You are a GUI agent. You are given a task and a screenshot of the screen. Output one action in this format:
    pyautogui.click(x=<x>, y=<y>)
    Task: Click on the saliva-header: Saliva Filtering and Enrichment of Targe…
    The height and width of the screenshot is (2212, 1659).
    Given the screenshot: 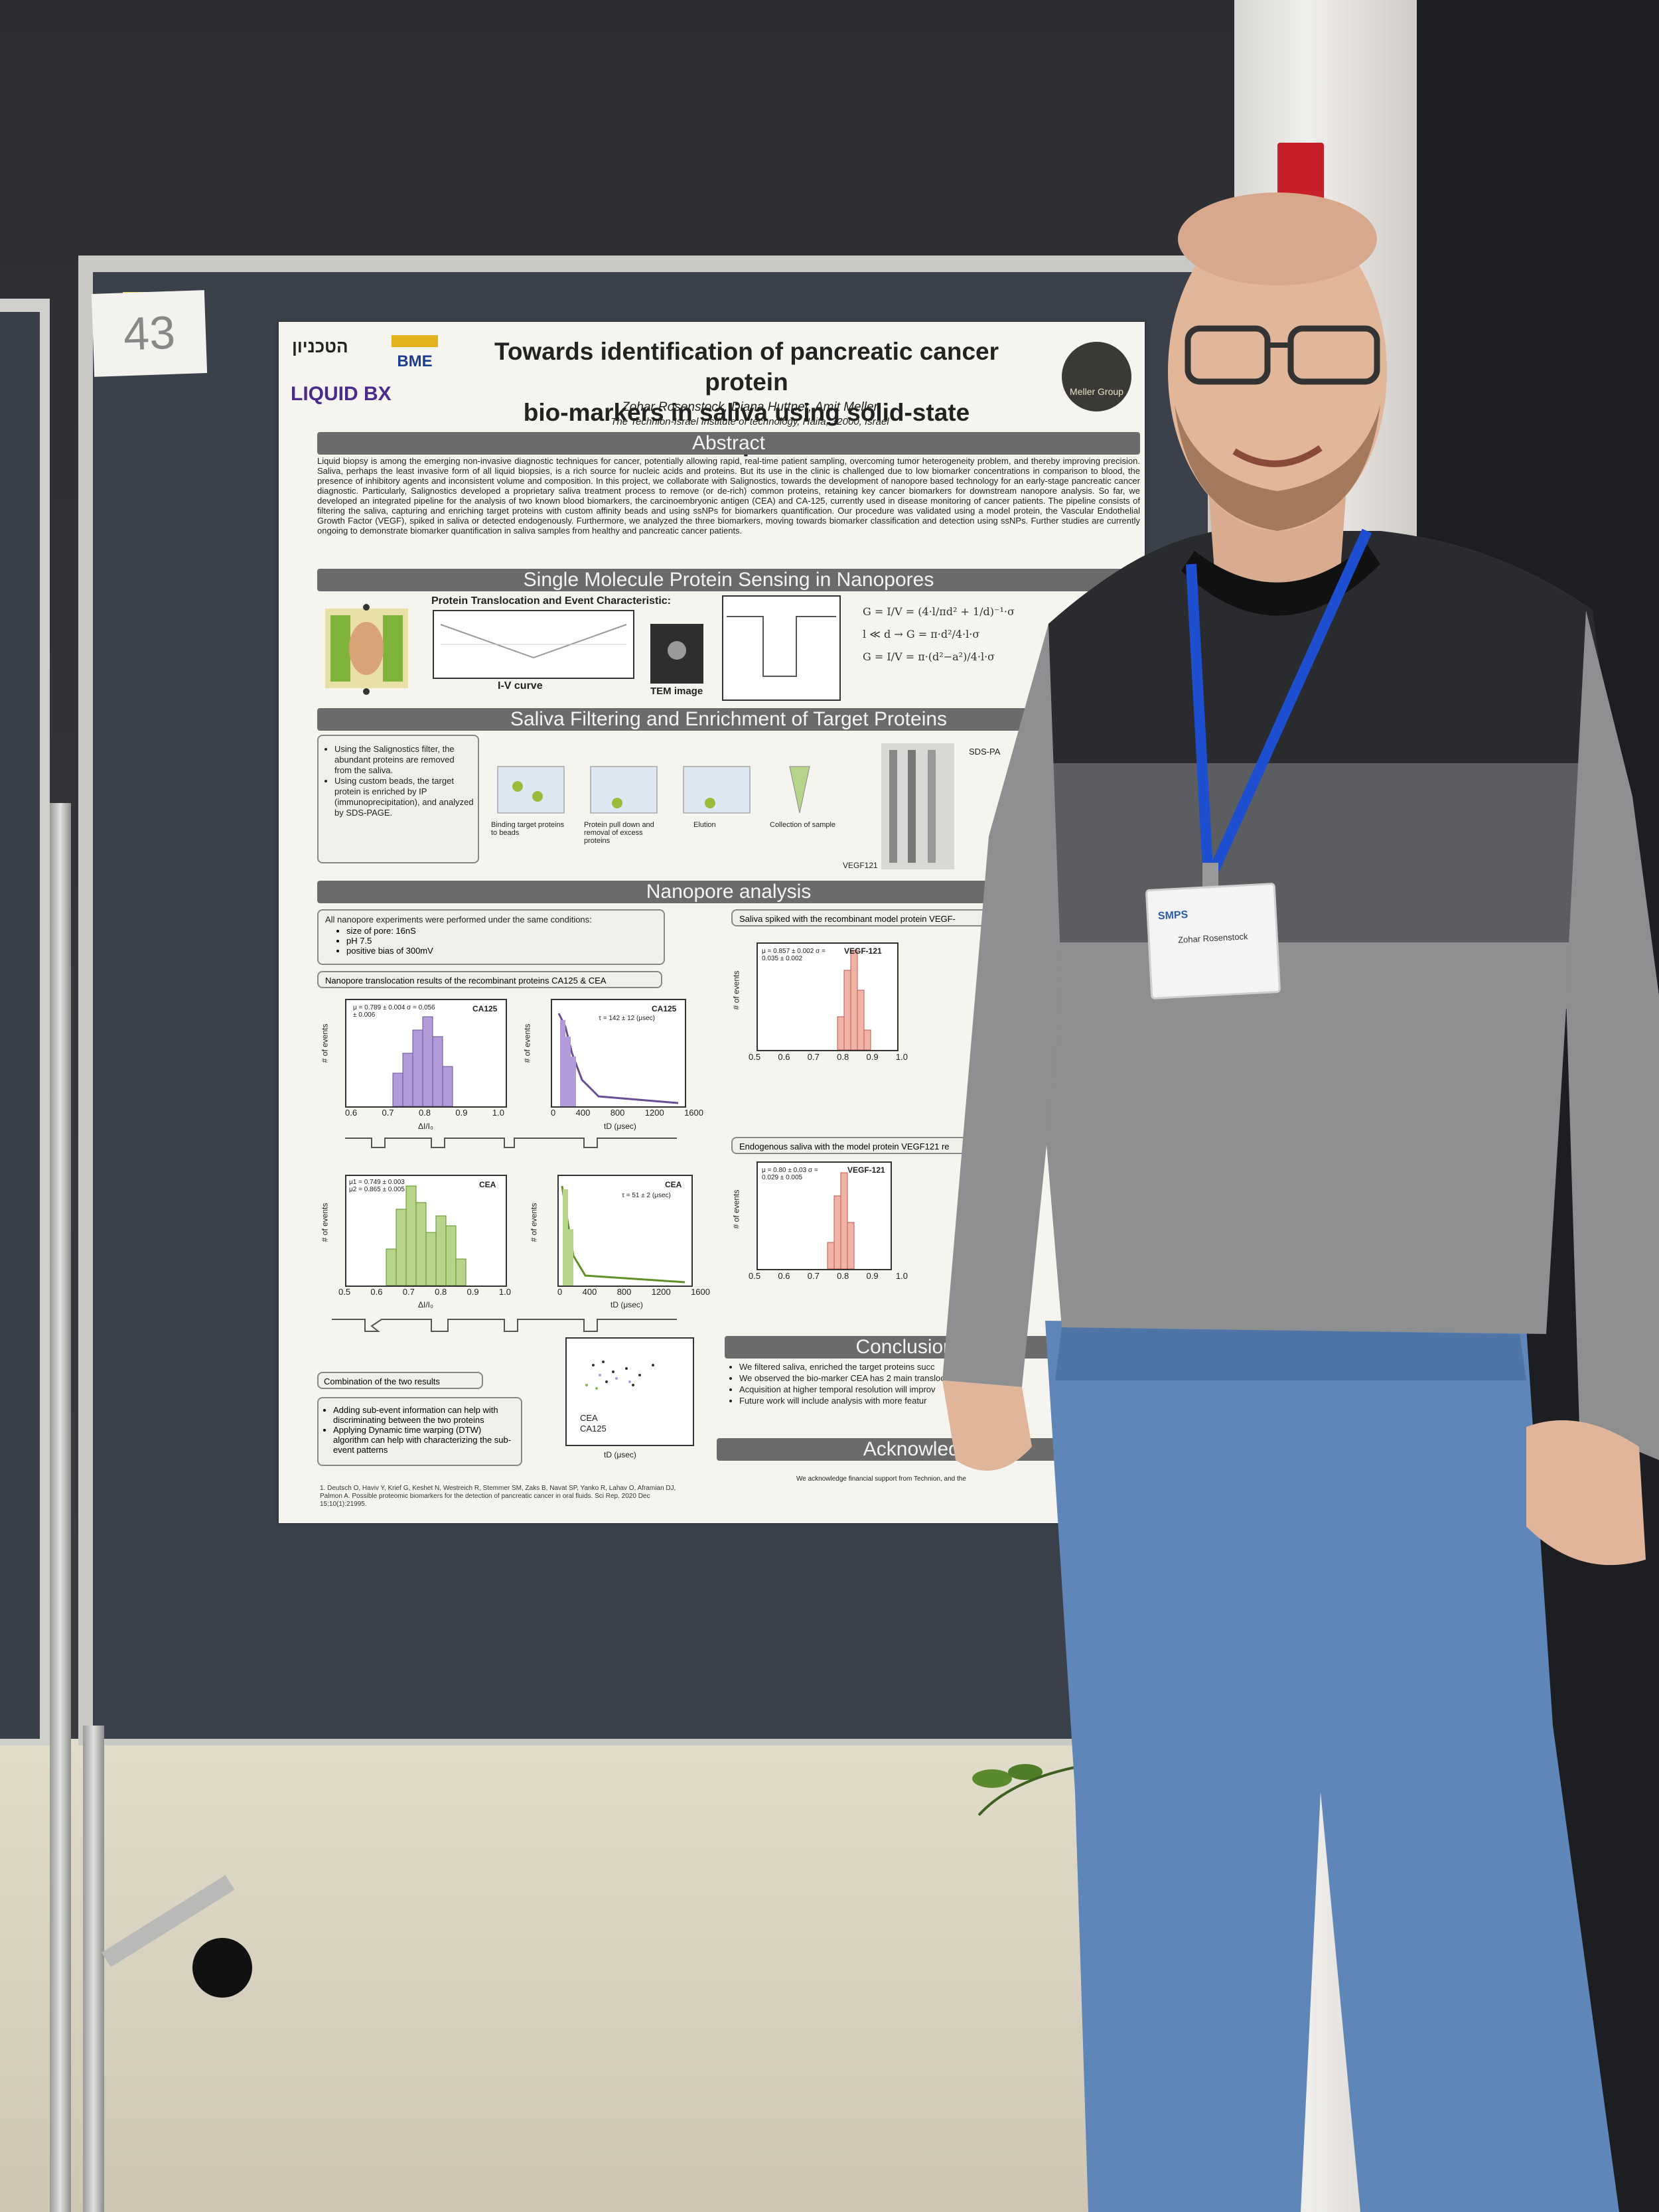 What is the action you would take?
    pyautogui.click(x=728, y=719)
    